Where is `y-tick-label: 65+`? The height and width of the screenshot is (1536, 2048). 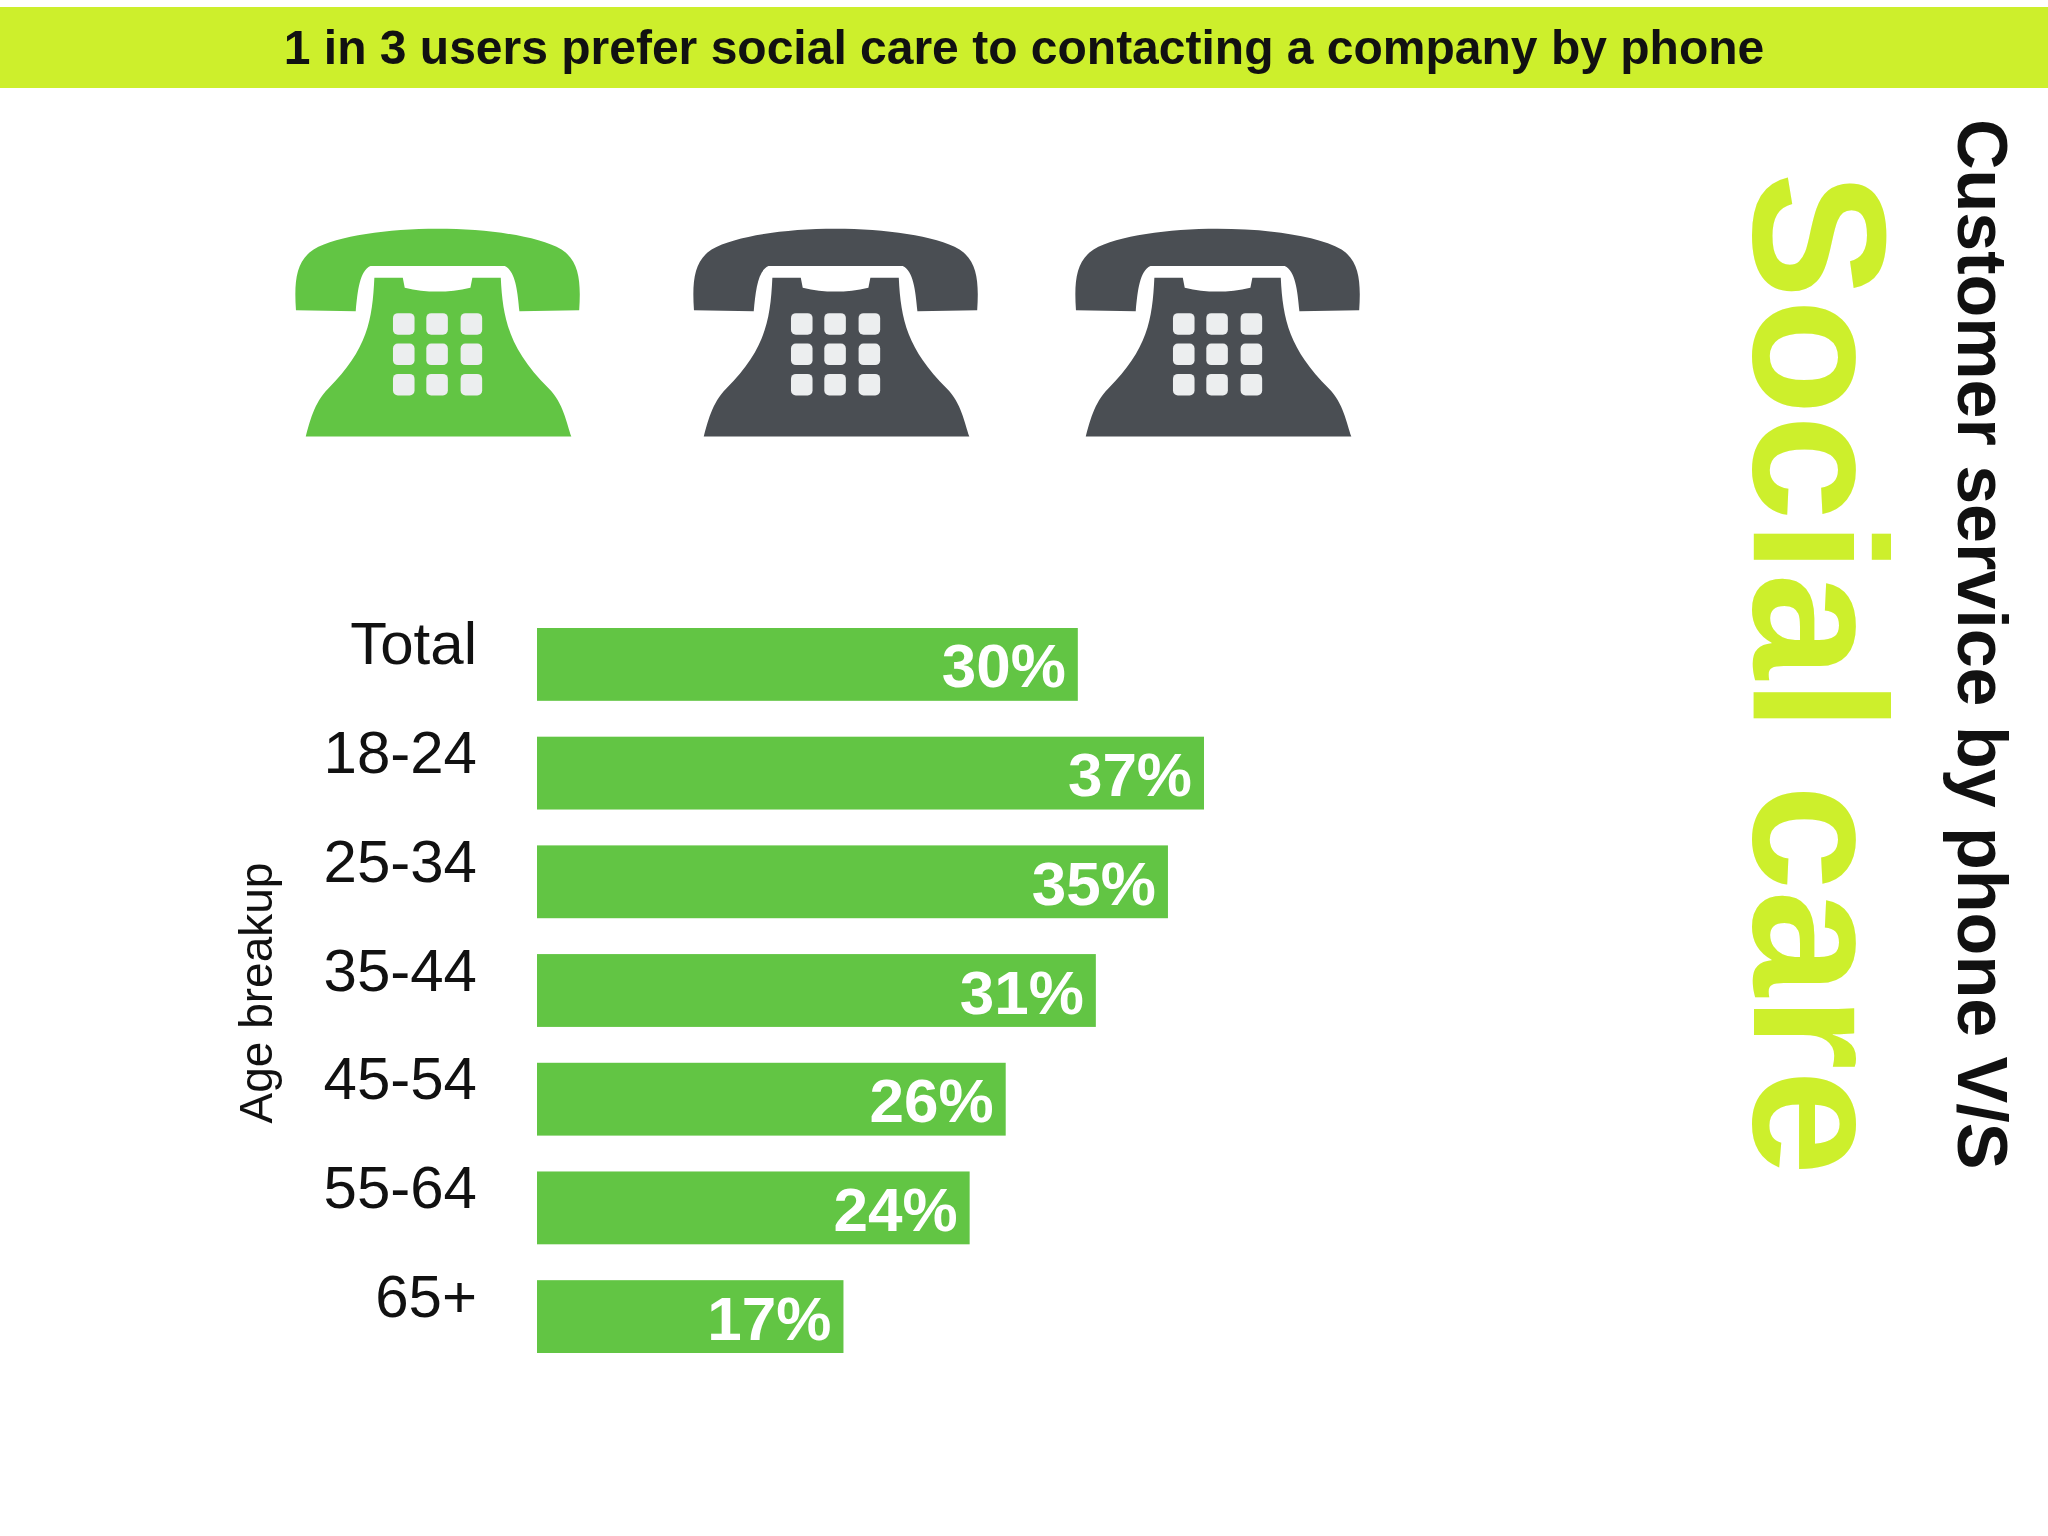 y-tick-label: 65+ is located at coordinates (426, 1296).